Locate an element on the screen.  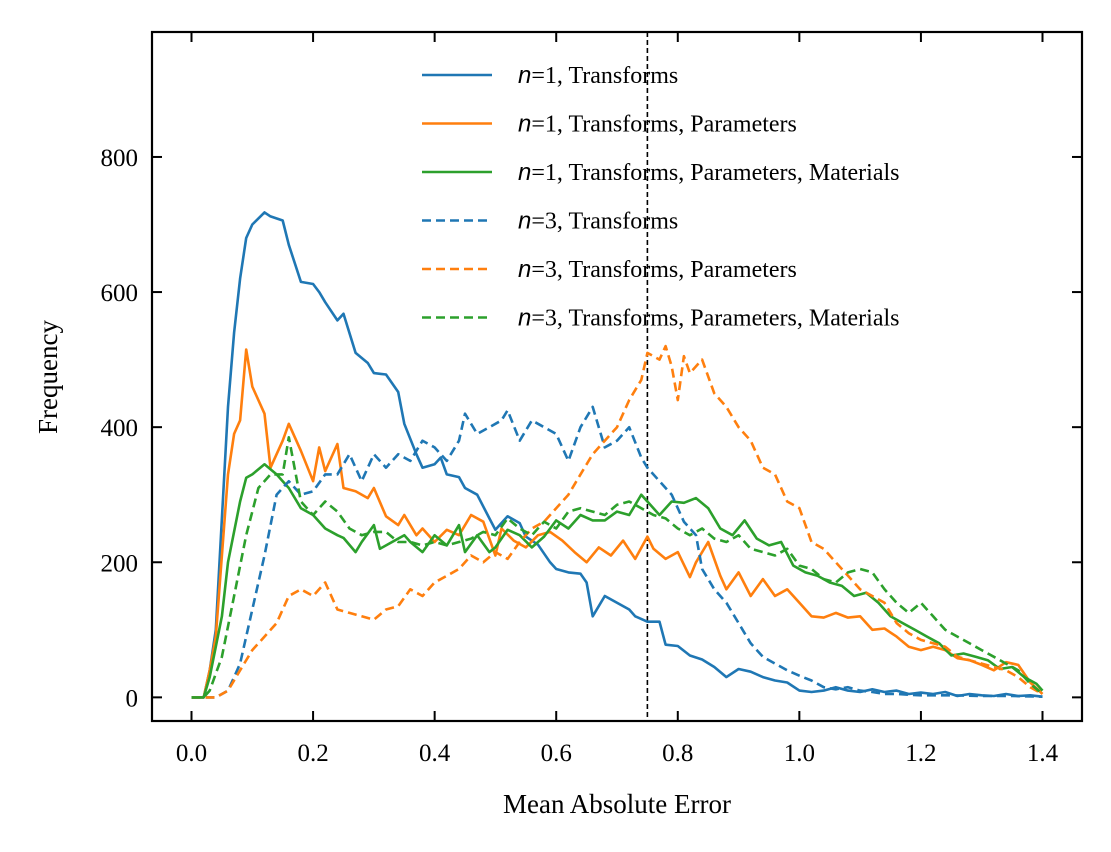
x-tick-label: 1.4 is located at coordinates (1043, 753).